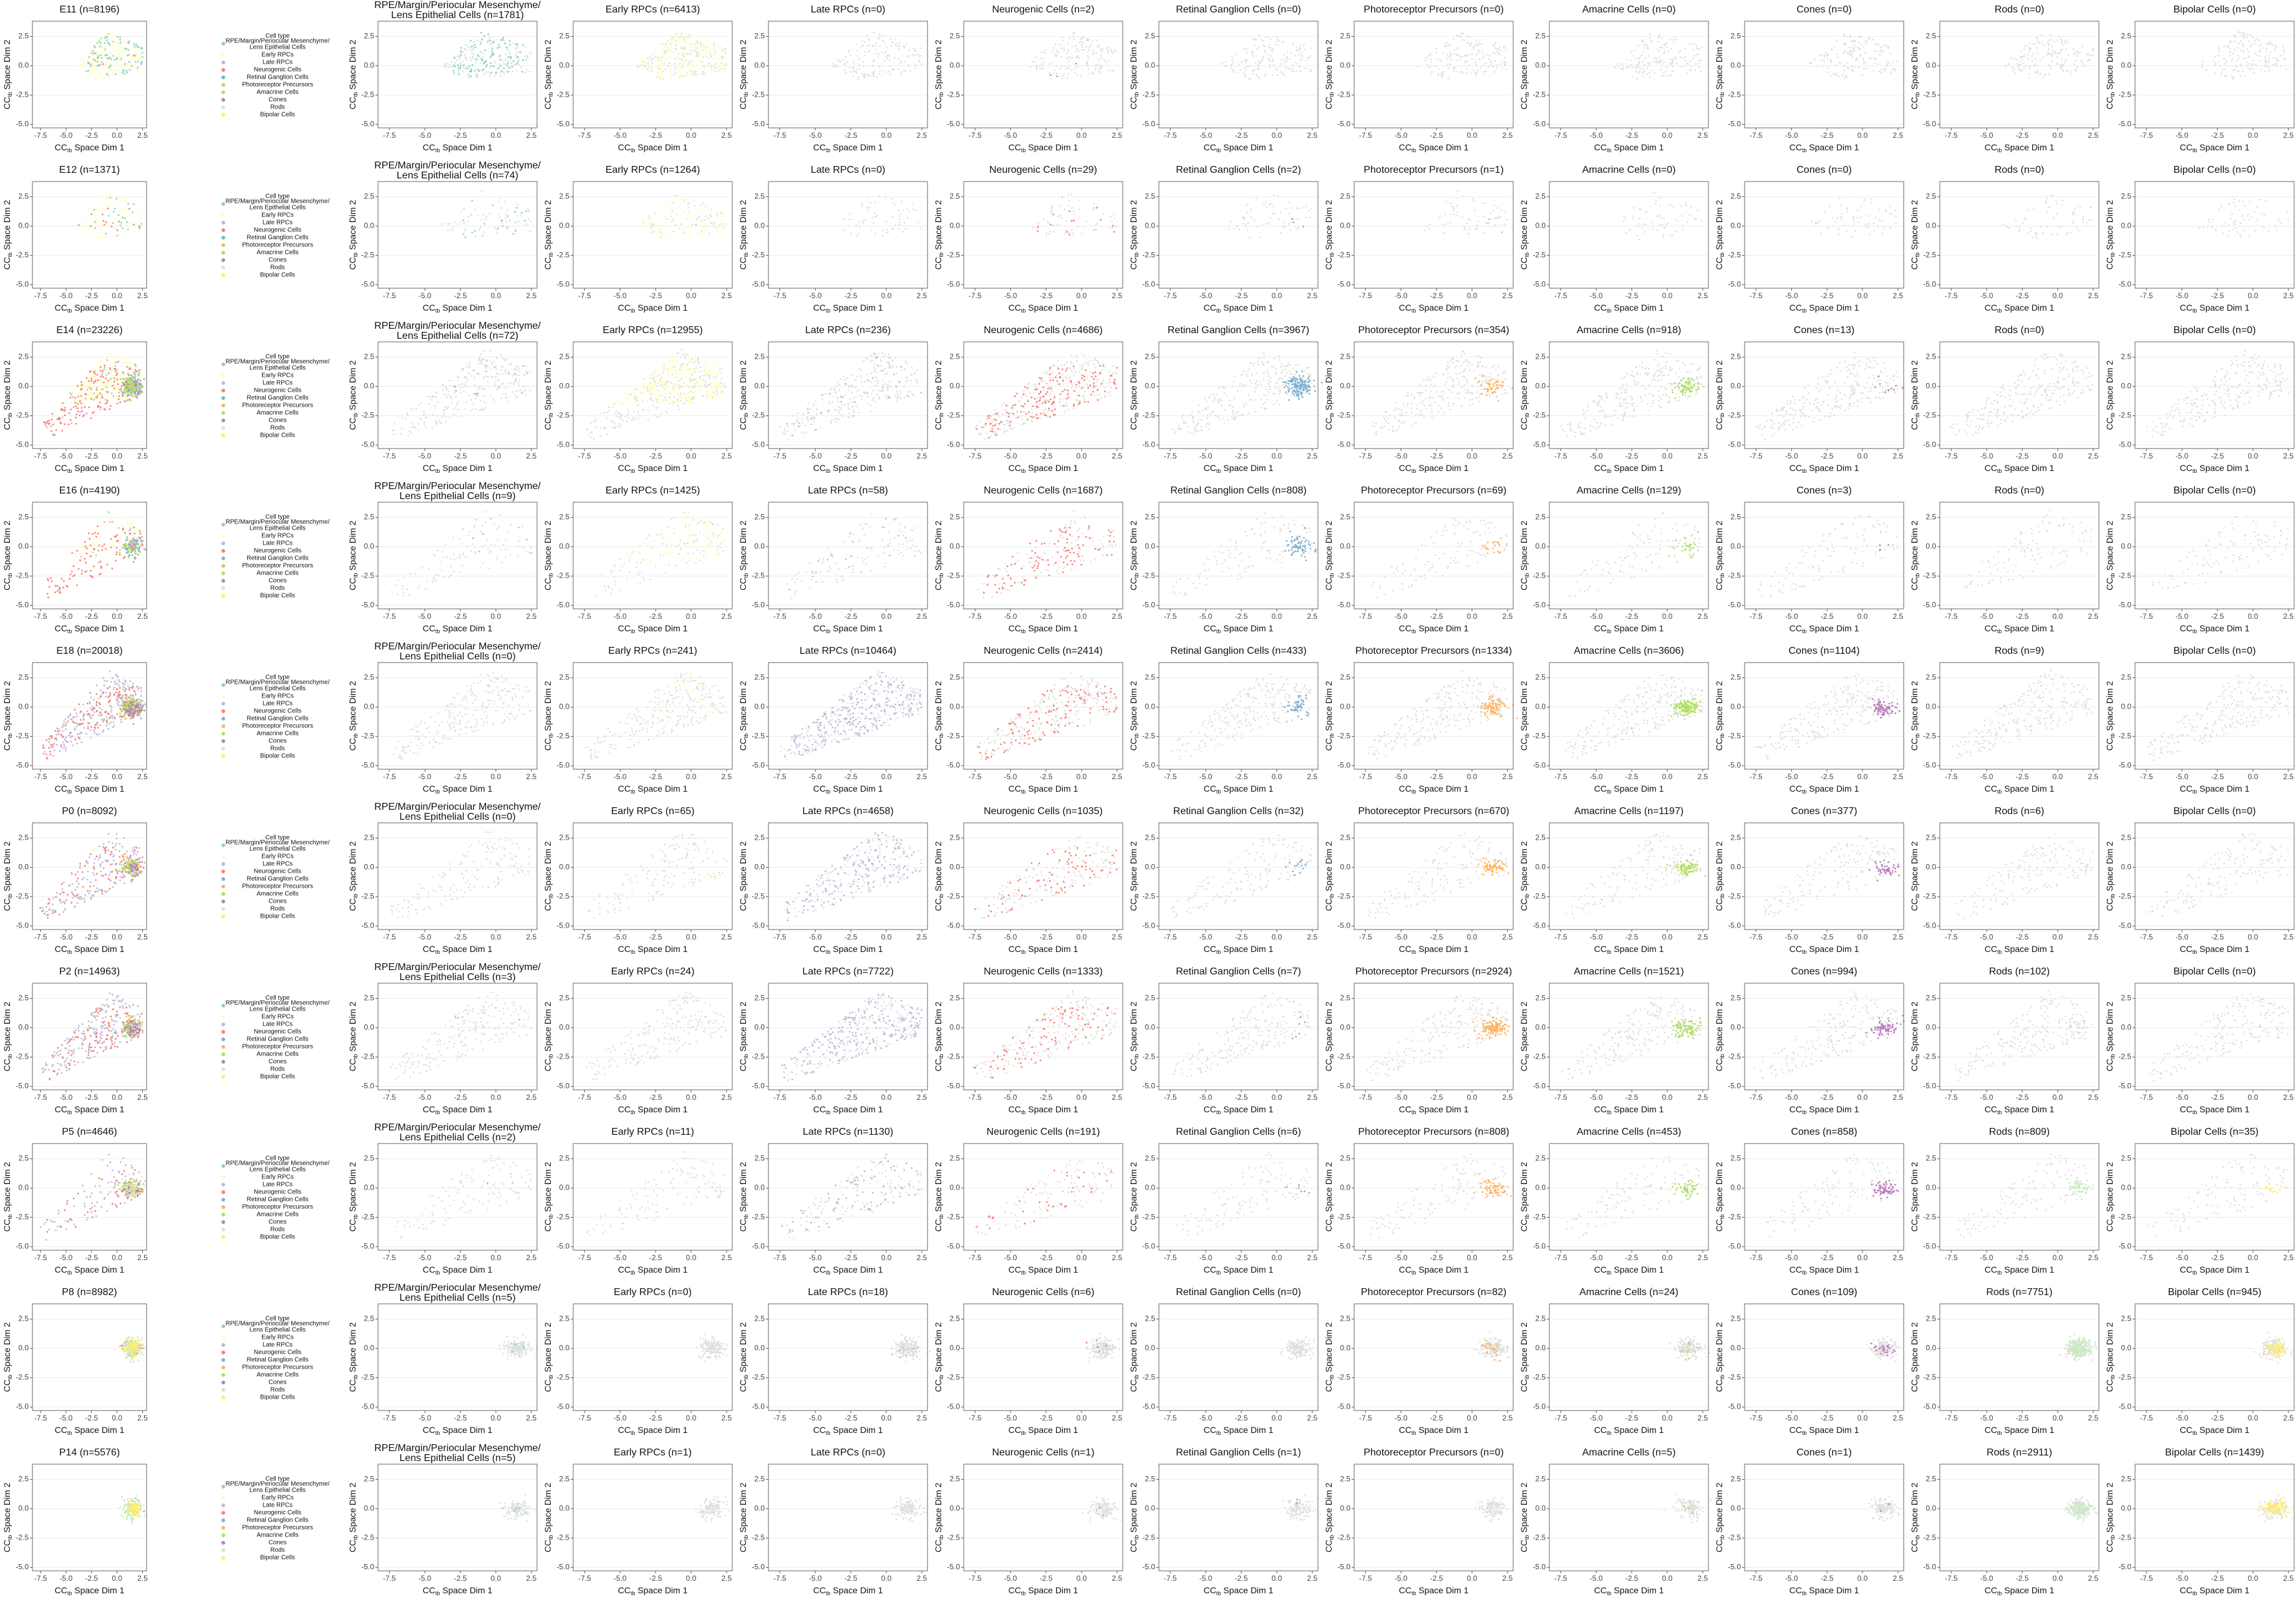  I want to click on background-points, so click(878, 55).